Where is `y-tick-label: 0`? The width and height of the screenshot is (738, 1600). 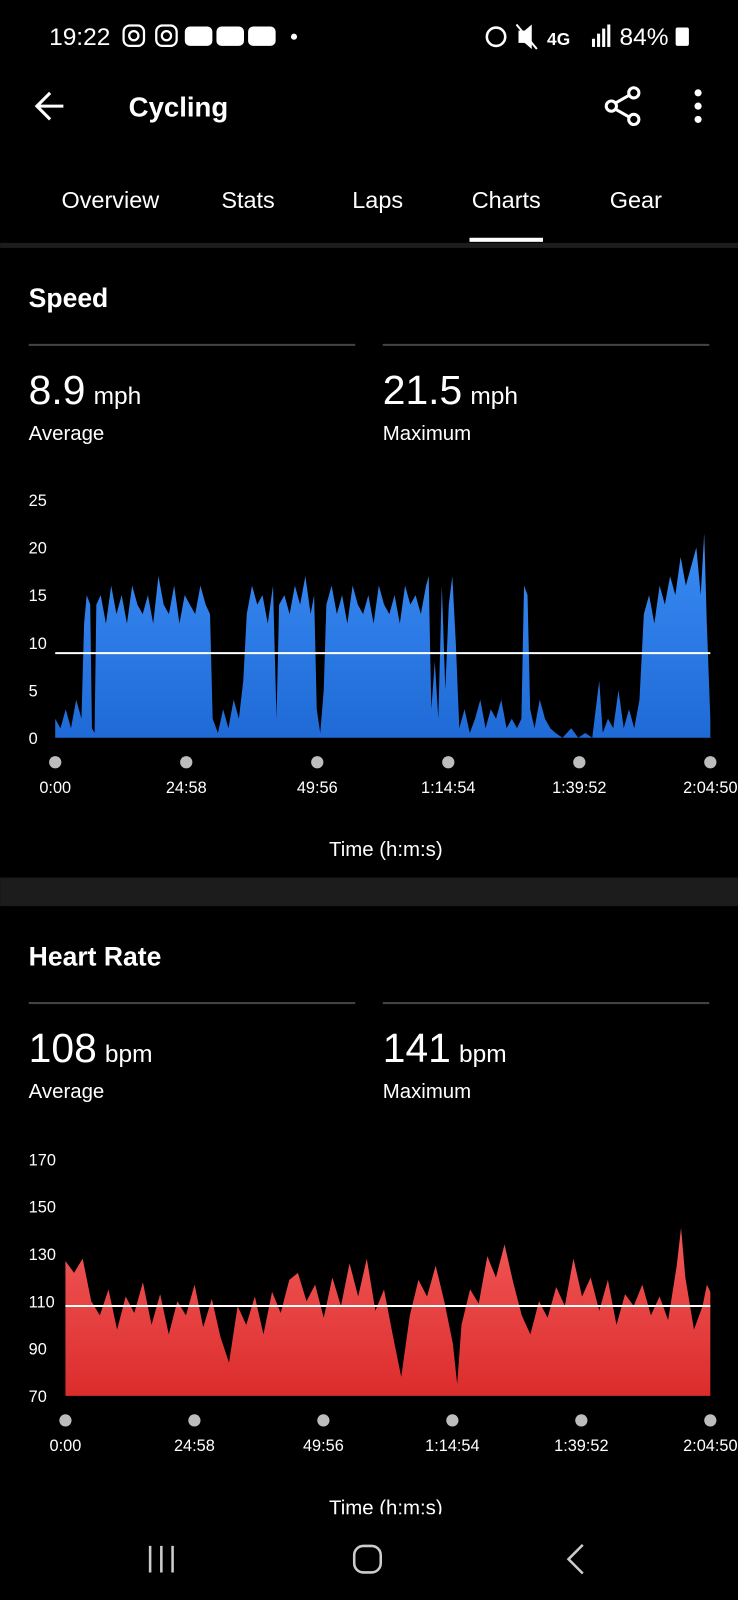 y-tick-label: 0 is located at coordinates (33, 739).